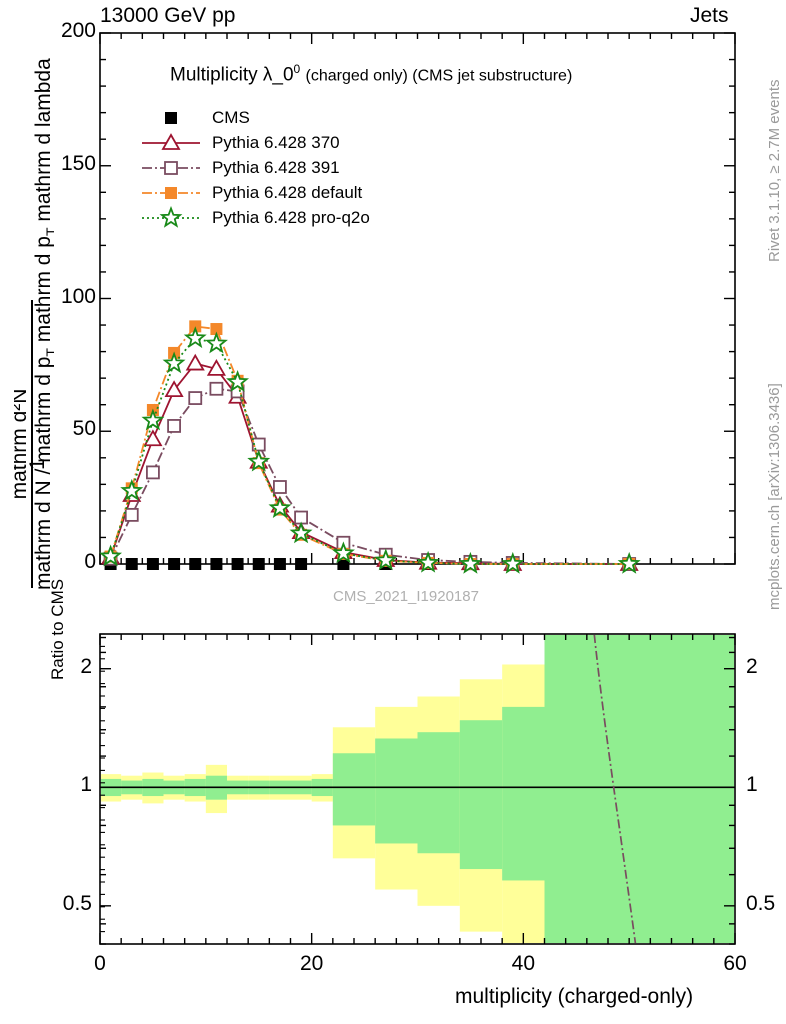 The width and height of the screenshot is (786, 1024). I want to click on title-superscript: 0, so click(297, 69).